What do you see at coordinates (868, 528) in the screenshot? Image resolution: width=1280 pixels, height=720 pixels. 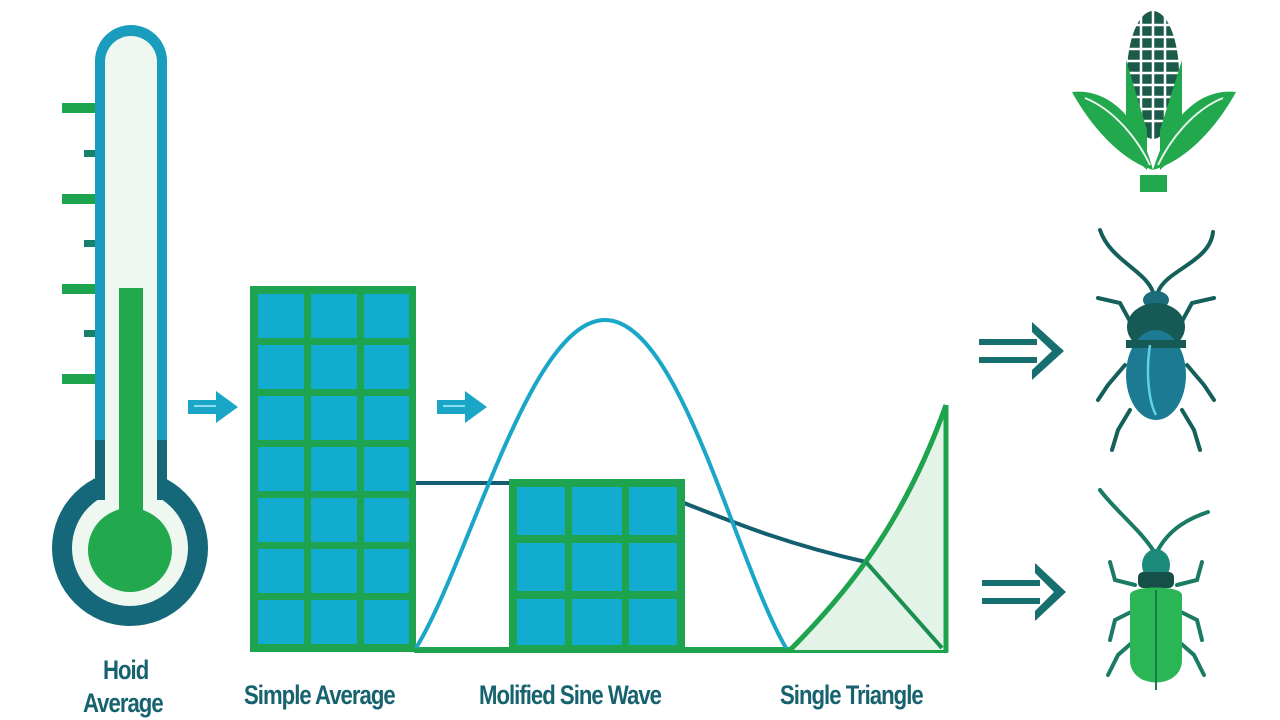 I see `single-triangle-shape` at bounding box center [868, 528].